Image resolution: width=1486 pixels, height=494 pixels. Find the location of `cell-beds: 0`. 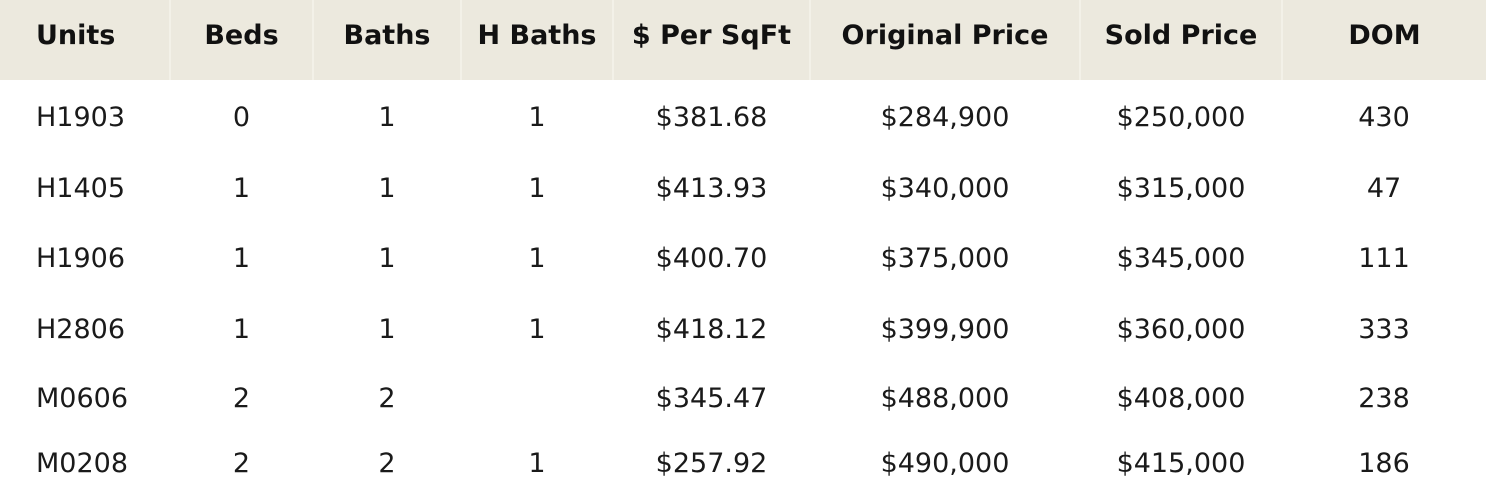

cell-beds: 0 is located at coordinates (241, 117).